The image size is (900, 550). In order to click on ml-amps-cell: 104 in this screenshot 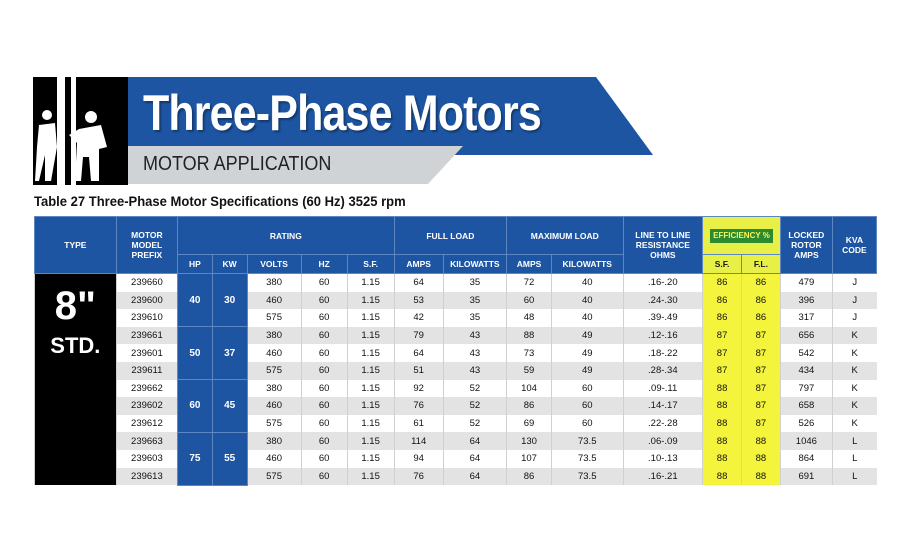, I will do `click(529, 388)`.